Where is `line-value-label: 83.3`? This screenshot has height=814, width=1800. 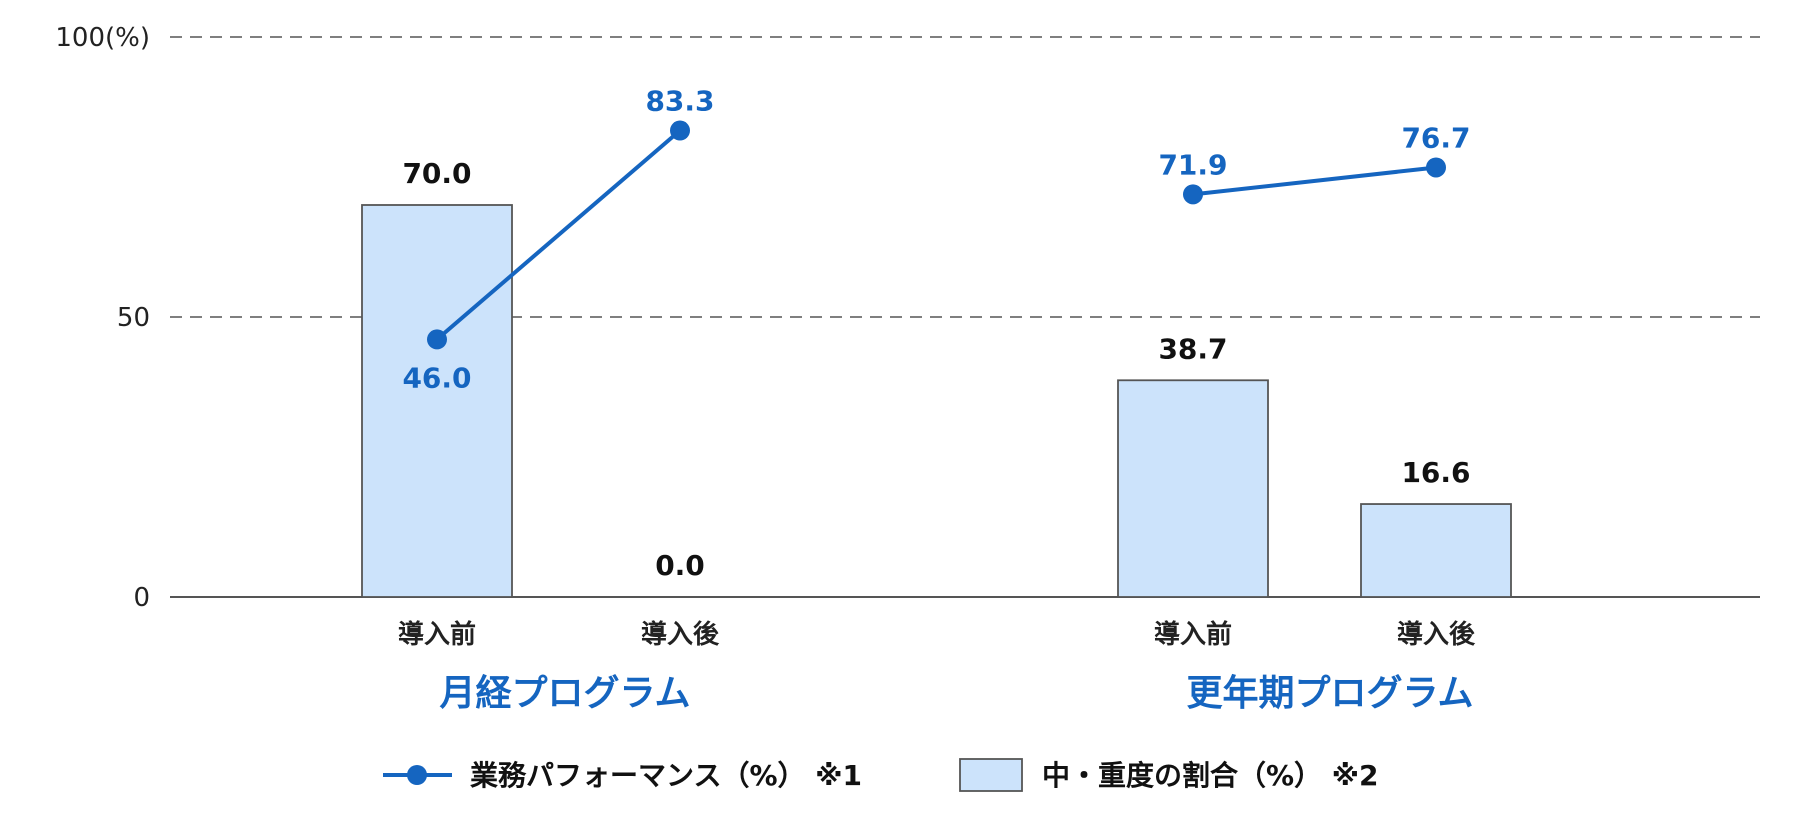
line-value-label: 83.3 is located at coordinates (679, 101).